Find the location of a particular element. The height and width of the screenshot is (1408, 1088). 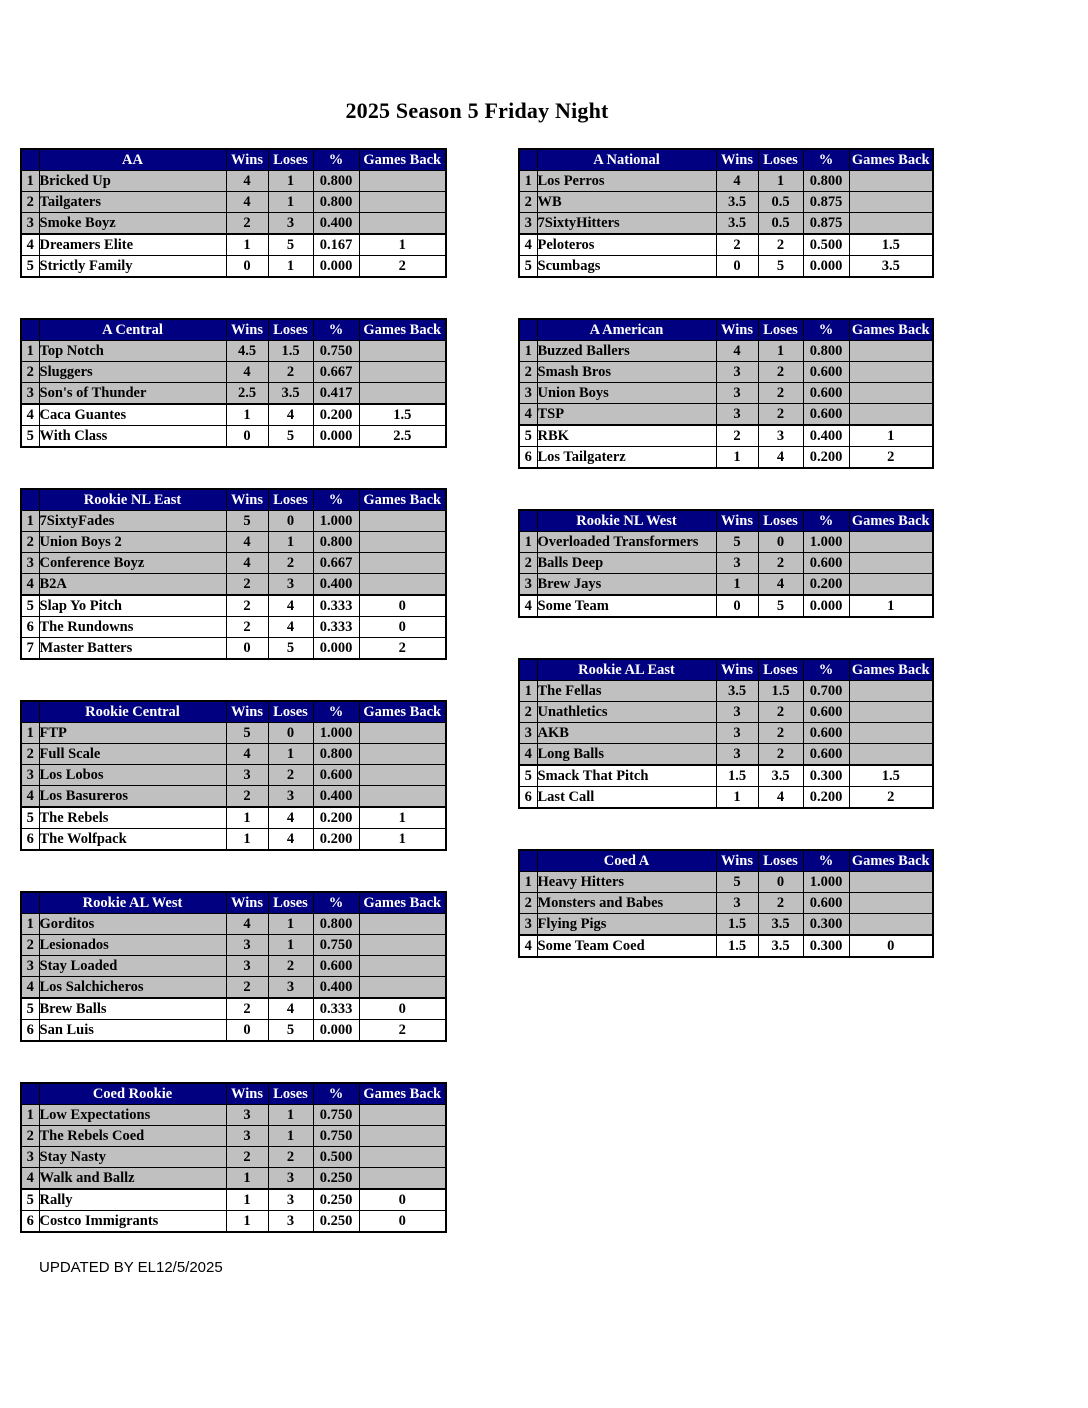

table-row: 4 Los Salchicheros 2 3 0.400 is located at coordinates (233, 987).